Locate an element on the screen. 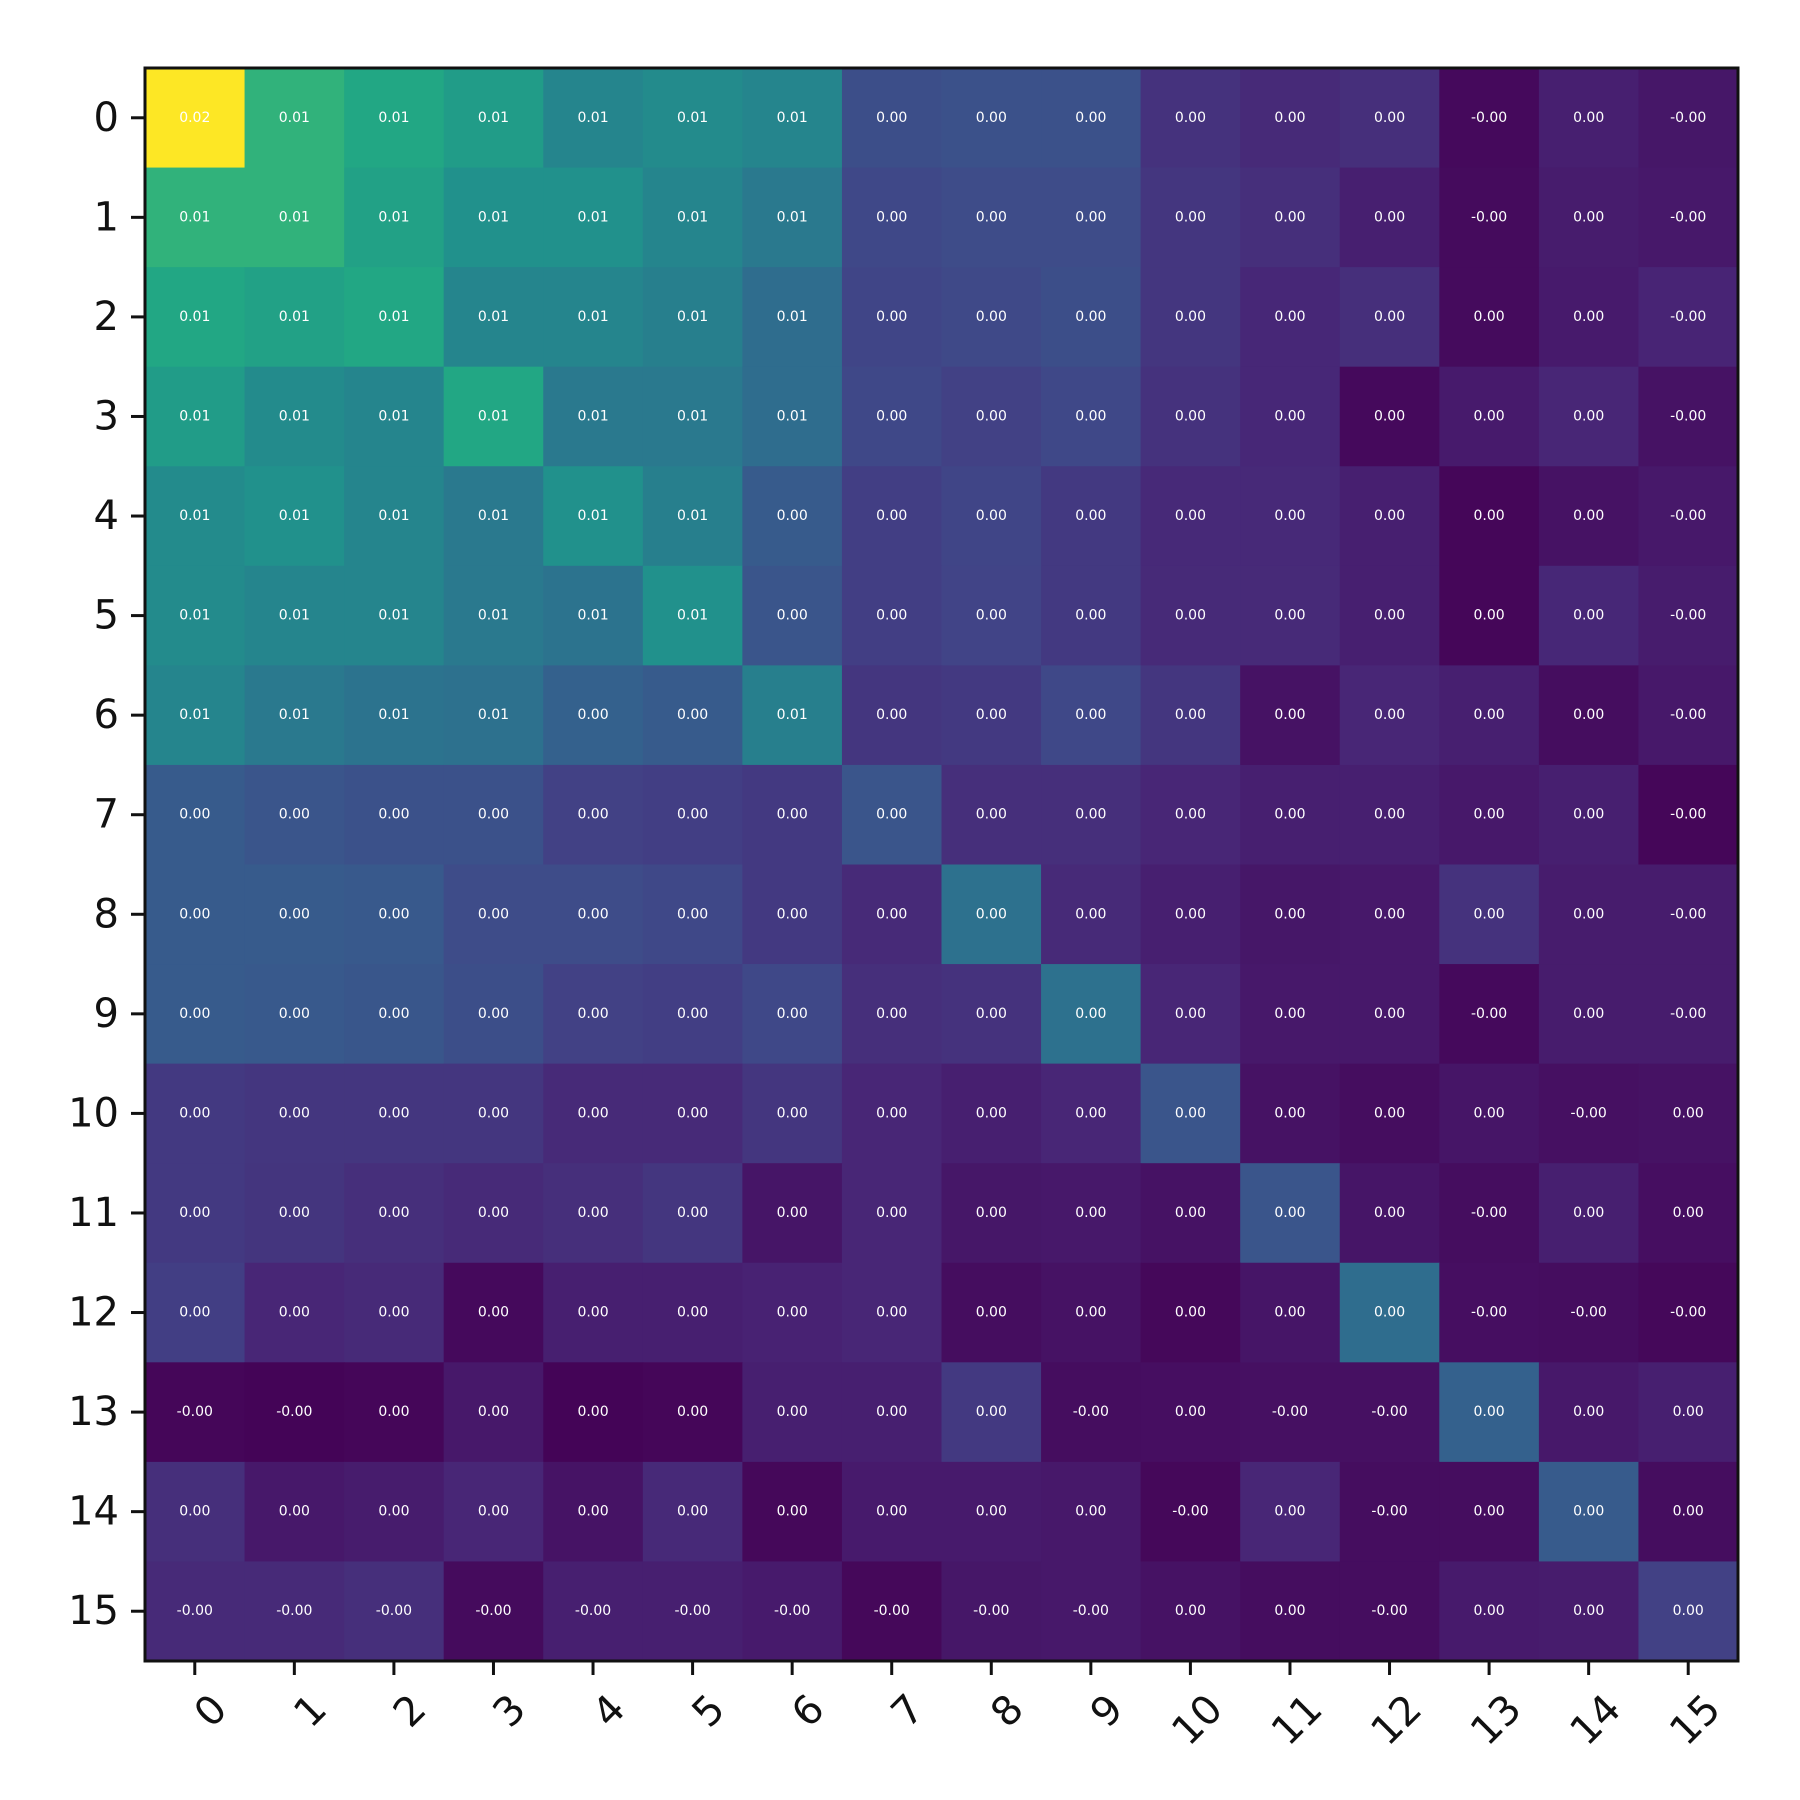 This screenshot has height=1800, width=1800. heatmap-cell-r10-c15 is located at coordinates (1688, 1113).